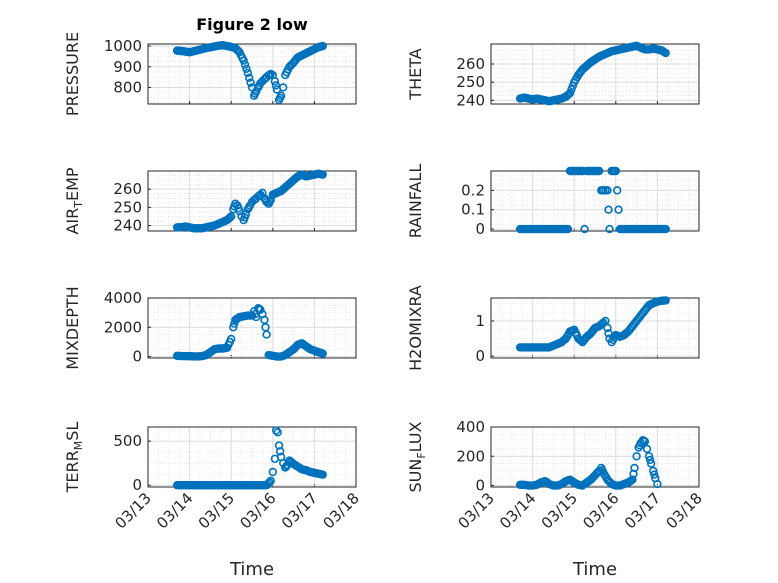  I want to click on y-tick-label: 4000, so click(123, 298).